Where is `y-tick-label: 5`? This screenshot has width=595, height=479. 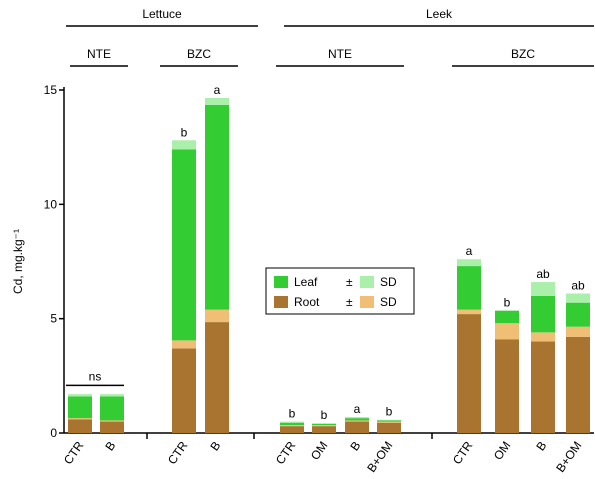 y-tick-label: 5 is located at coordinates (53, 319).